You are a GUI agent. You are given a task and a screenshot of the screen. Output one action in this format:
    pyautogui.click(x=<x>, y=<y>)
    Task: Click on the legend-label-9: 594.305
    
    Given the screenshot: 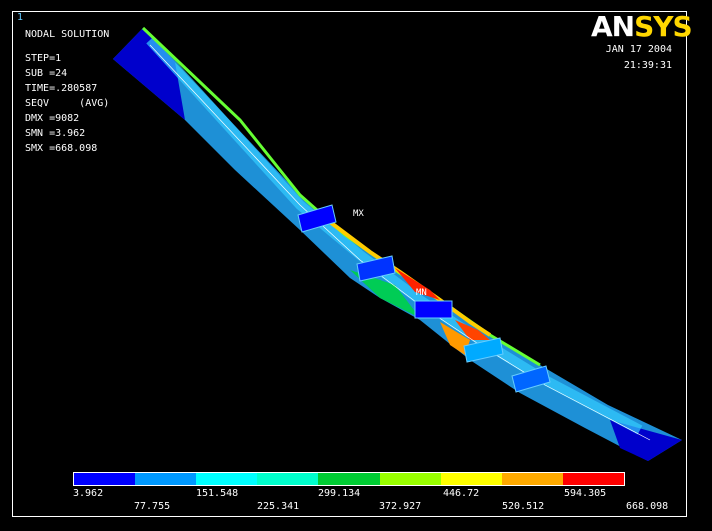 What is the action you would take?
    pyautogui.click(x=585, y=493)
    